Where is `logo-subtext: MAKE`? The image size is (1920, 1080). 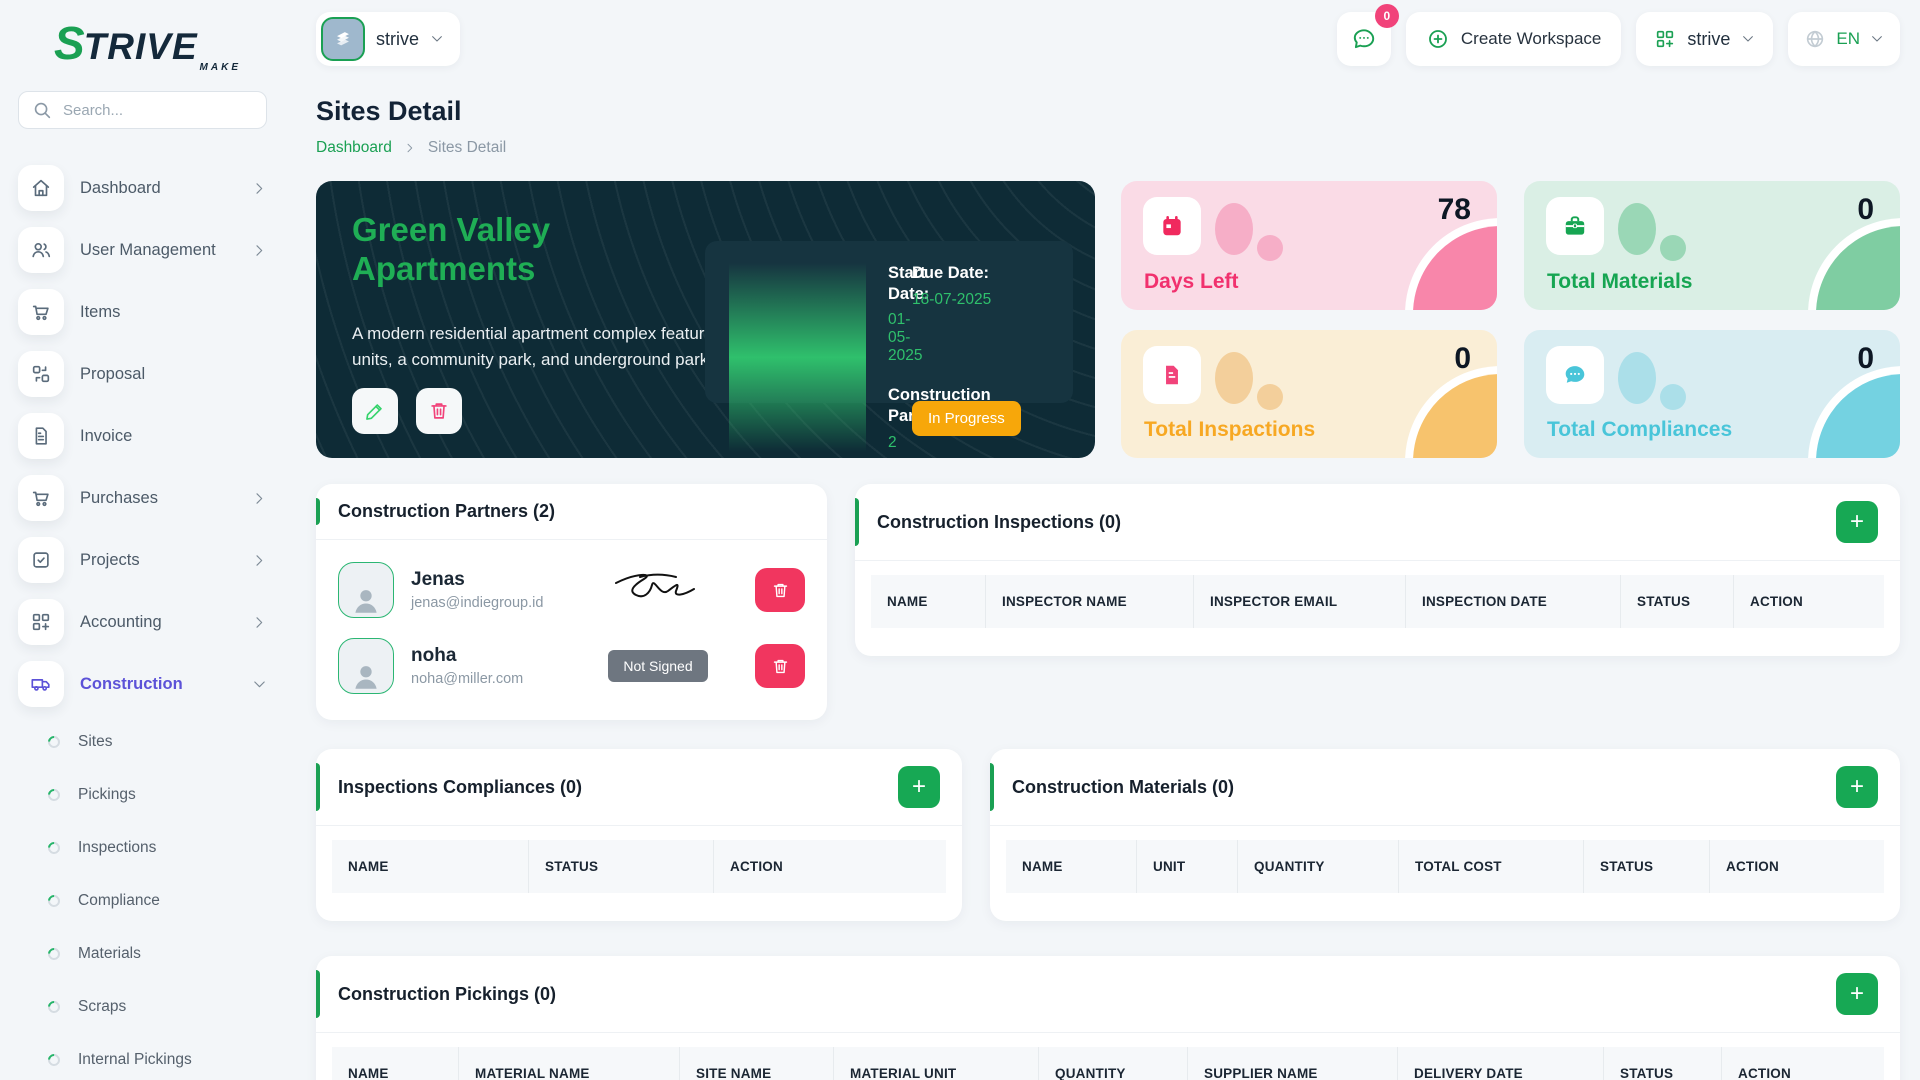
logo-subtext: MAKE is located at coordinates (220, 67).